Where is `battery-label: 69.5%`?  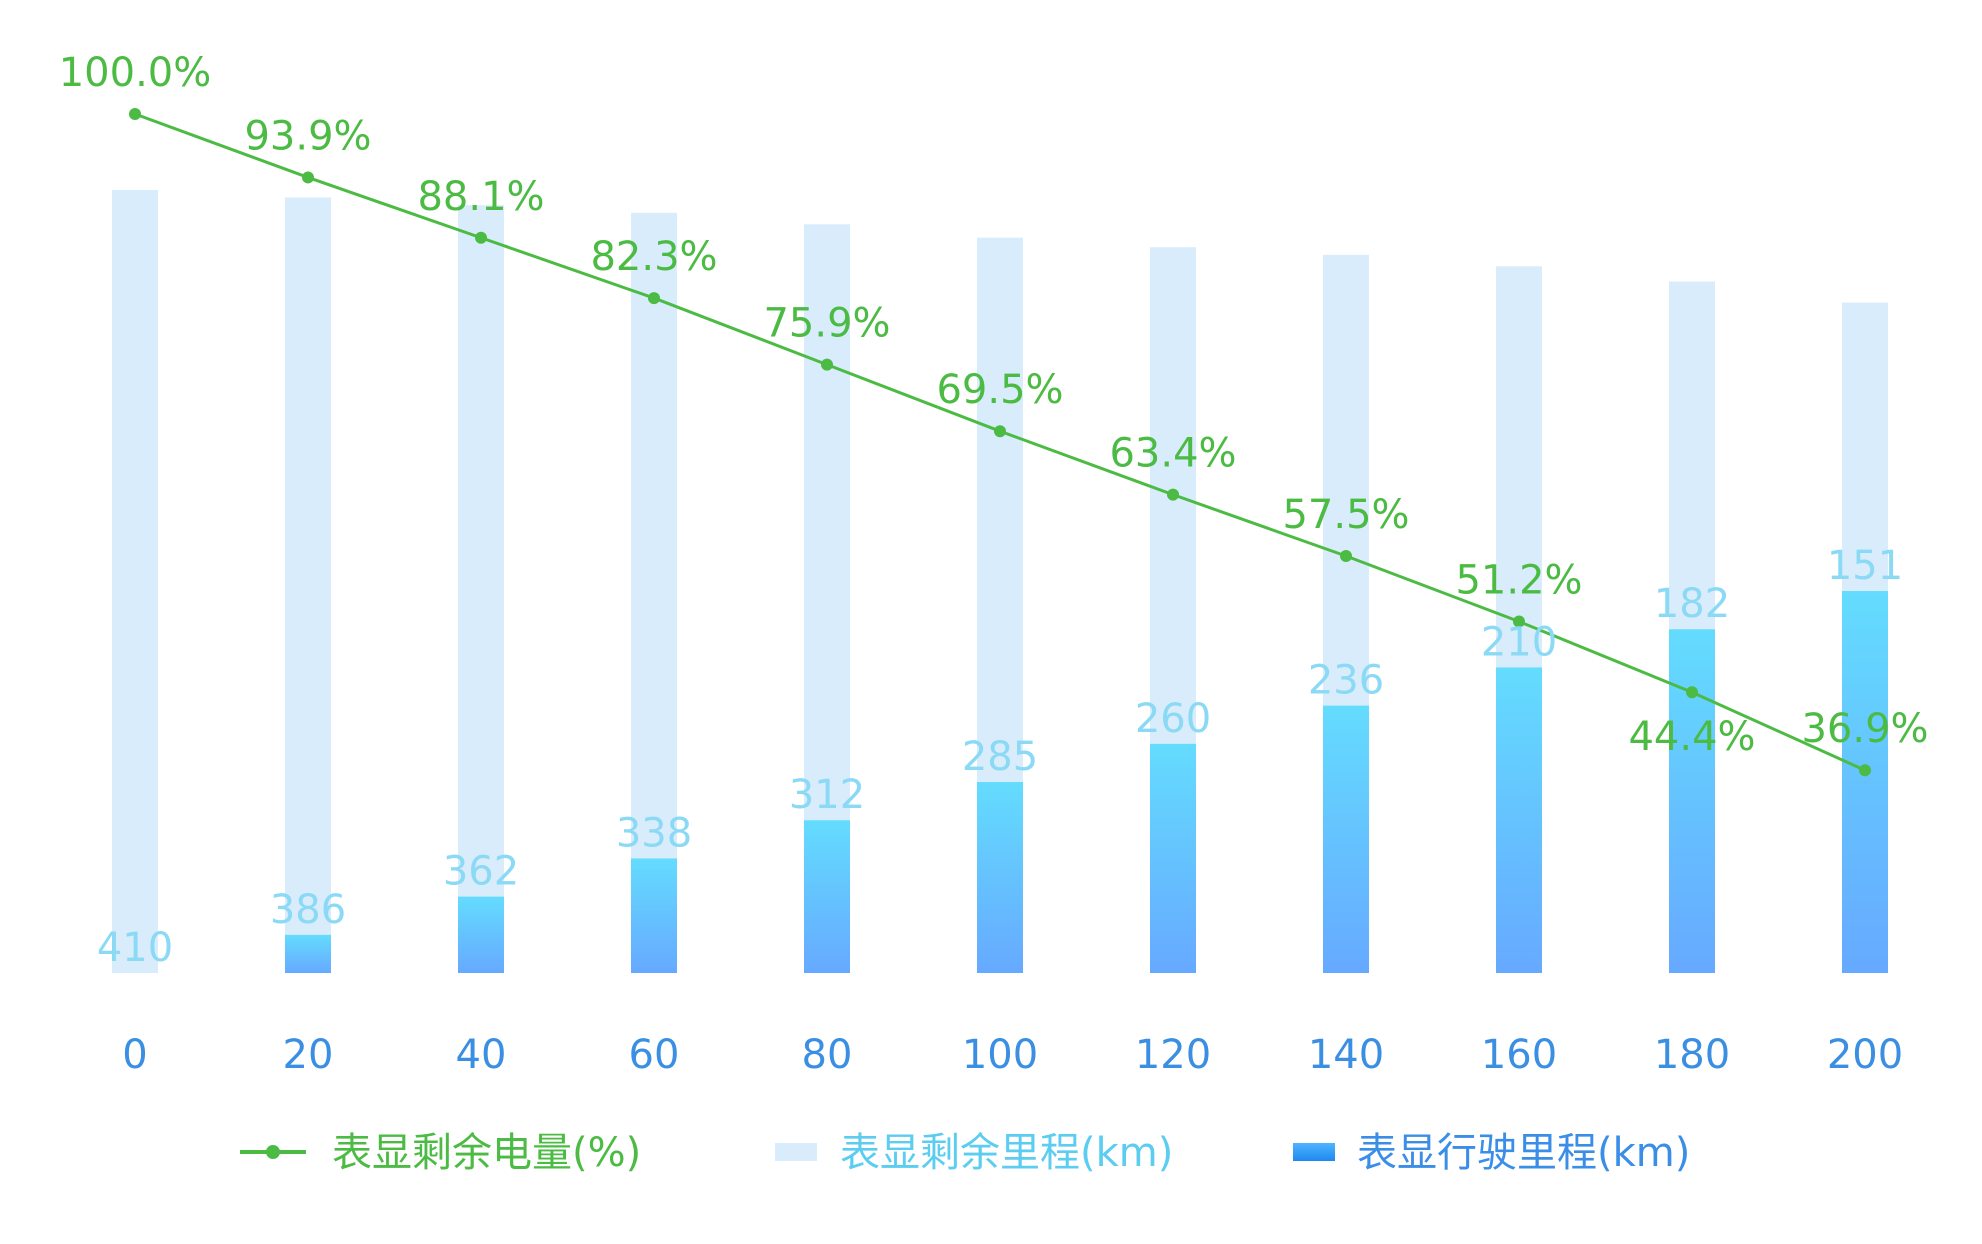 battery-label: 69.5% is located at coordinates (999, 390).